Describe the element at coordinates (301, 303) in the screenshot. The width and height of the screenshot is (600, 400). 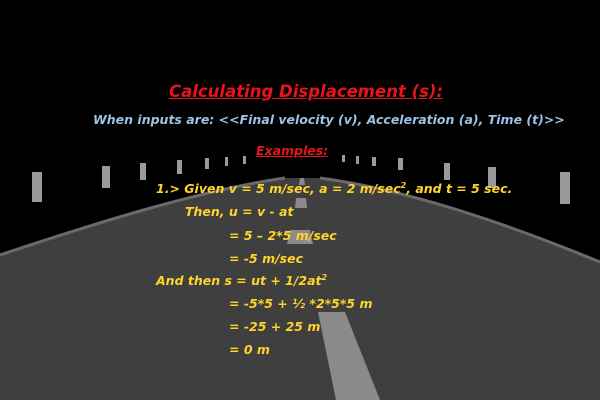
I see `result-line: = -5*5 + ½ *2*5*5 m` at that location.